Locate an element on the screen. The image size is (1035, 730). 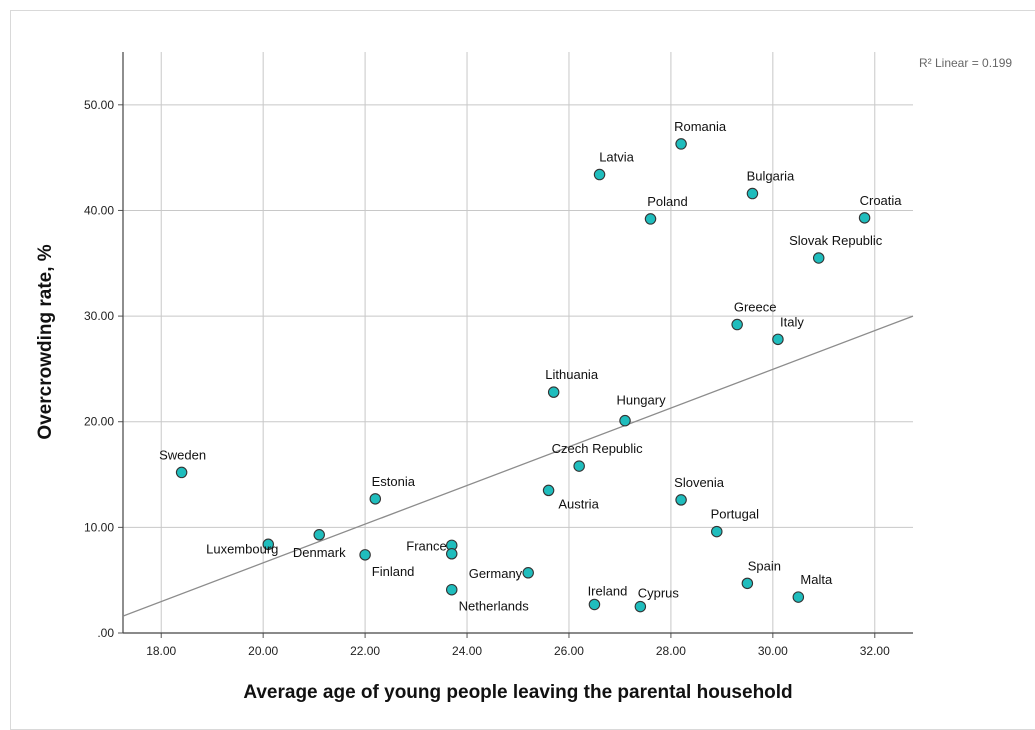
point-label: Slovenia is located at coordinates (699, 482).